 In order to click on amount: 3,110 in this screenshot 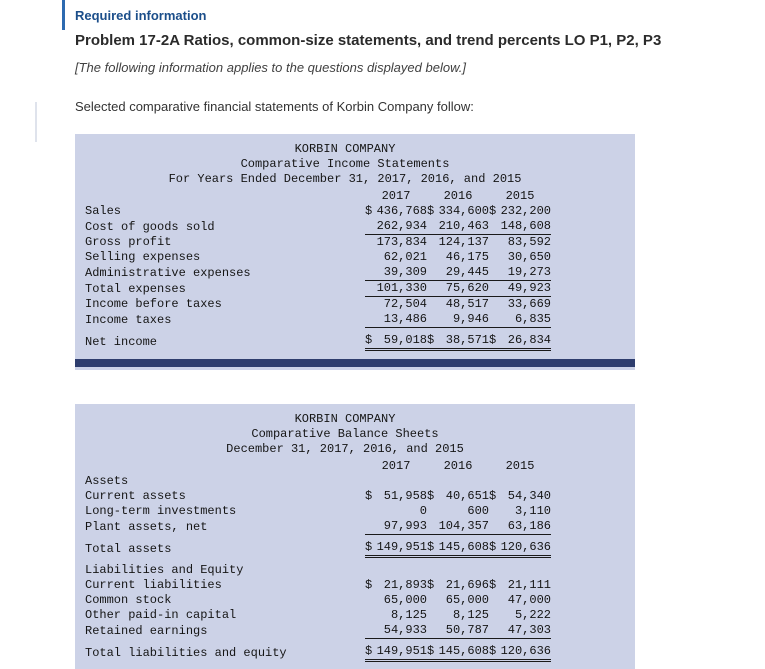, I will do `click(532, 511)`.